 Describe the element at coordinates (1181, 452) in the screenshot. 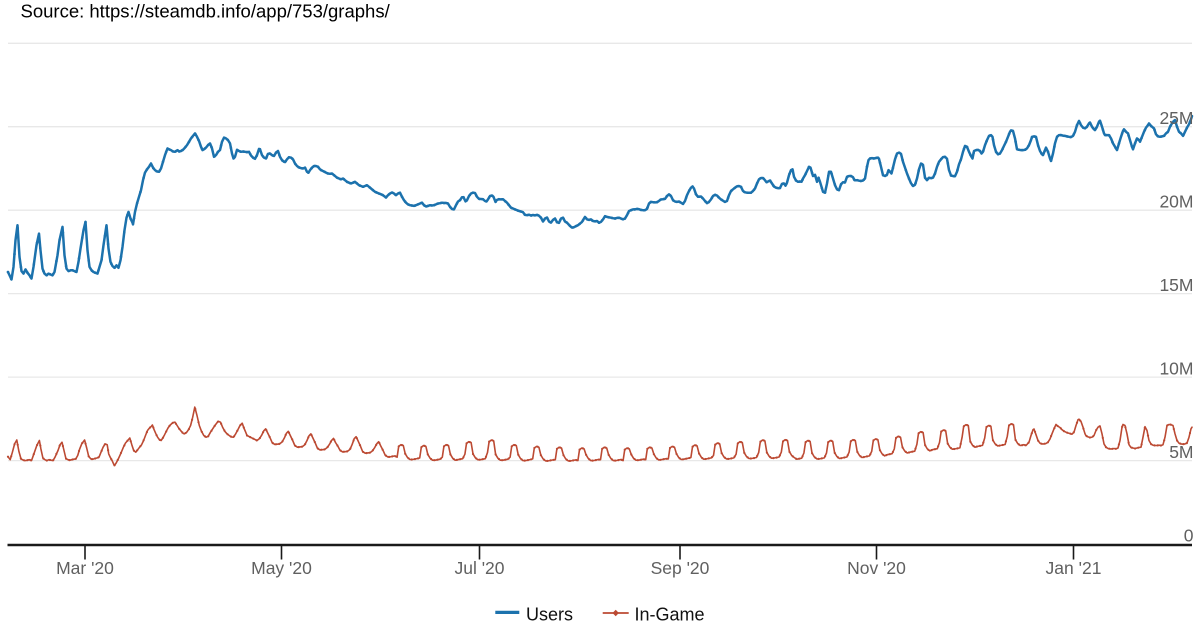

I see `svg-text: 5M` at that location.